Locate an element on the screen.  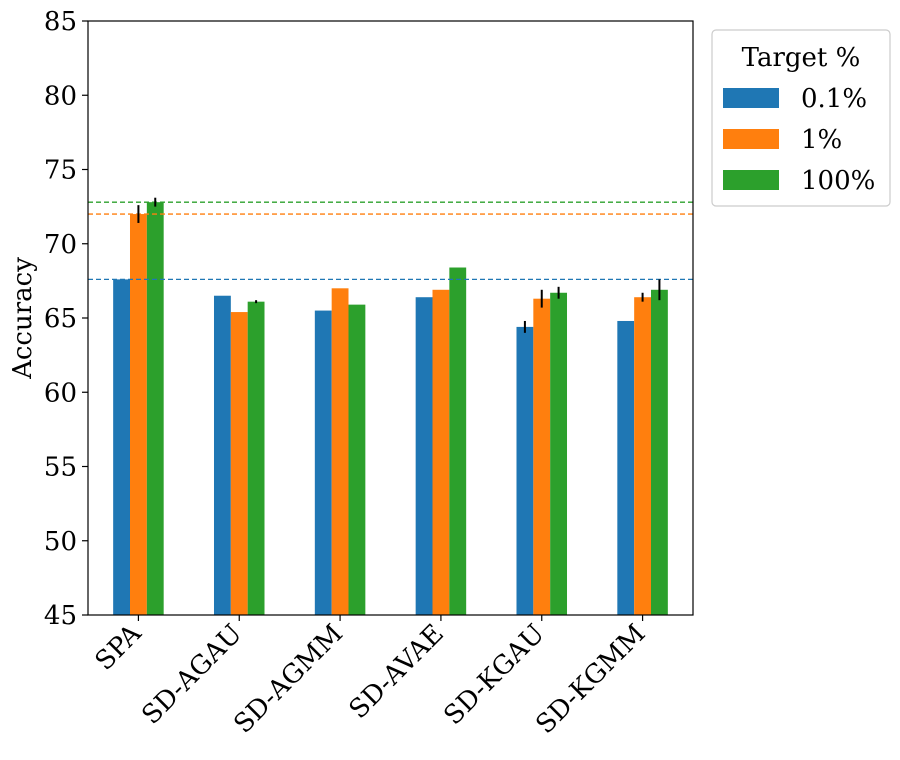
bar-spa-0_1pct is located at coordinates (121, 447).